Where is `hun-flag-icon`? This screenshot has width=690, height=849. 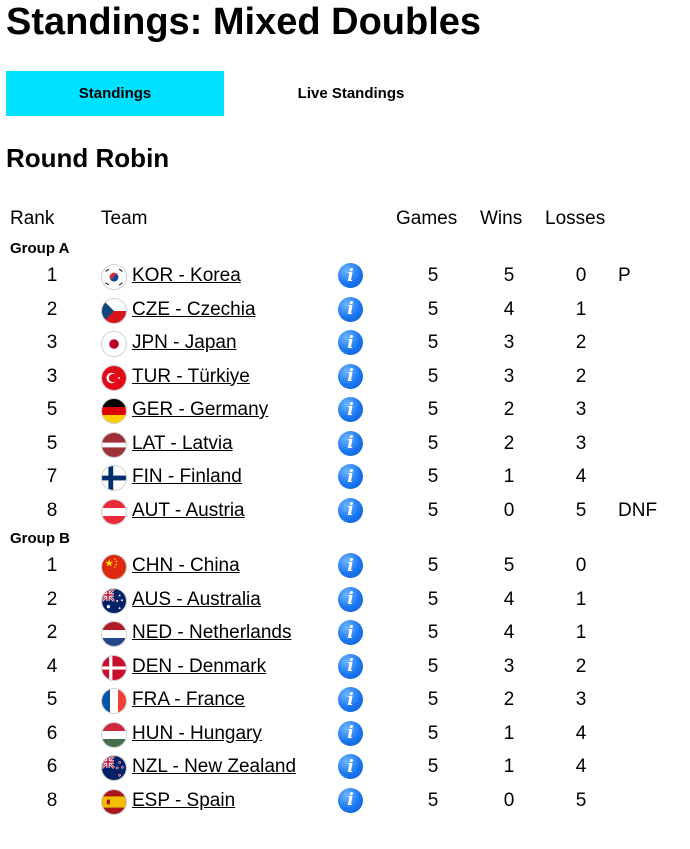
hun-flag-icon is located at coordinates (114, 734).